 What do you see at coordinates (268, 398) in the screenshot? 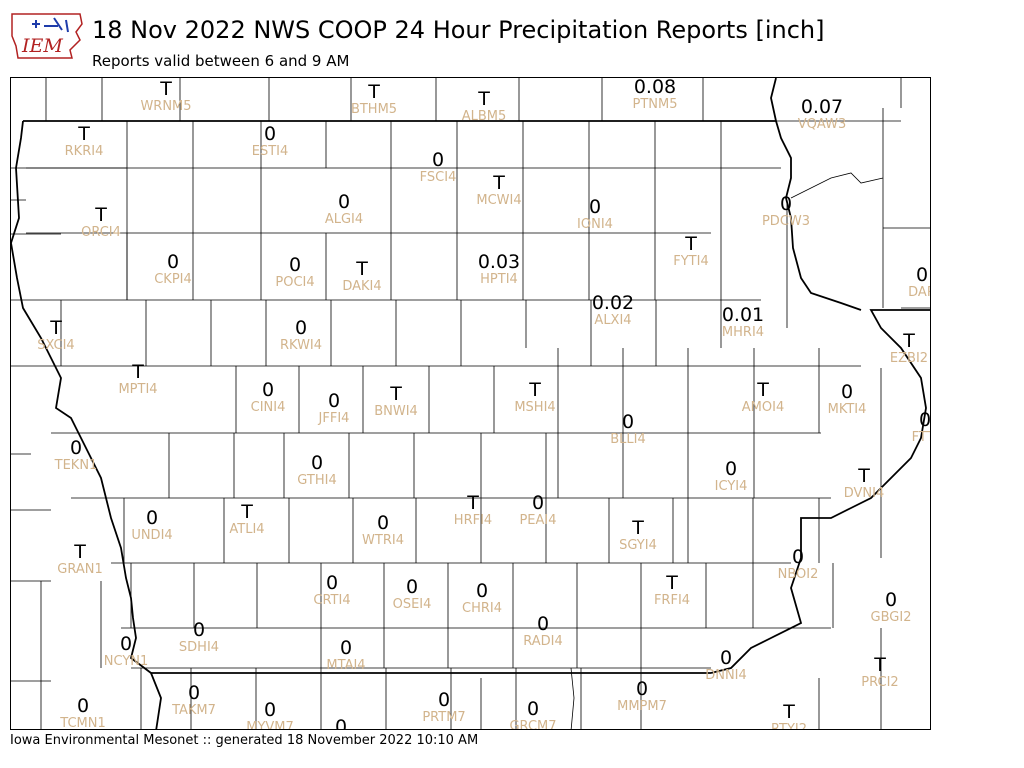
I see `station-cini4: 0 CINI4` at bounding box center [268, 398].